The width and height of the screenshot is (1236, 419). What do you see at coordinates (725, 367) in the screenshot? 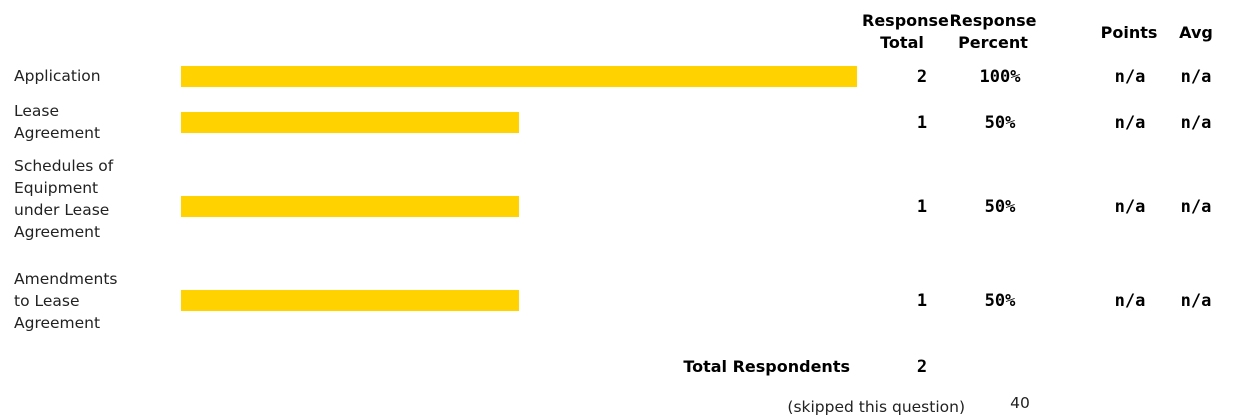
I see `total-respondents-label: Total Respondents` at bounding box center [725, 367].